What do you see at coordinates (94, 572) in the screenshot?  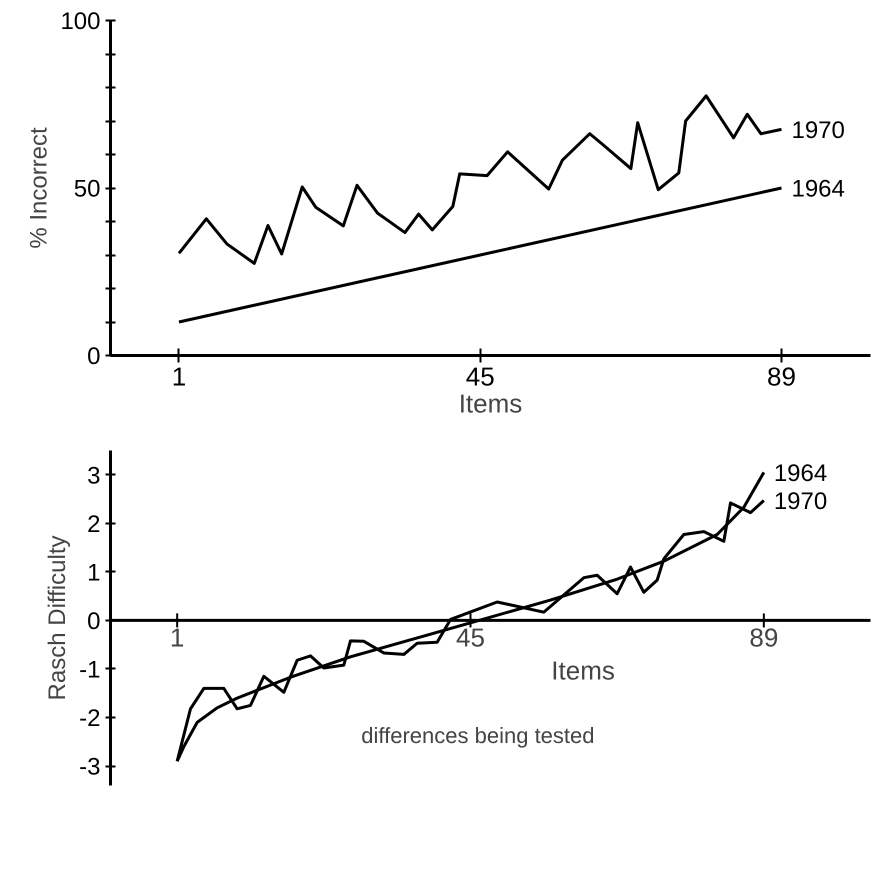 I see `y-tick-label: 1` at bounding box center [94, 572].